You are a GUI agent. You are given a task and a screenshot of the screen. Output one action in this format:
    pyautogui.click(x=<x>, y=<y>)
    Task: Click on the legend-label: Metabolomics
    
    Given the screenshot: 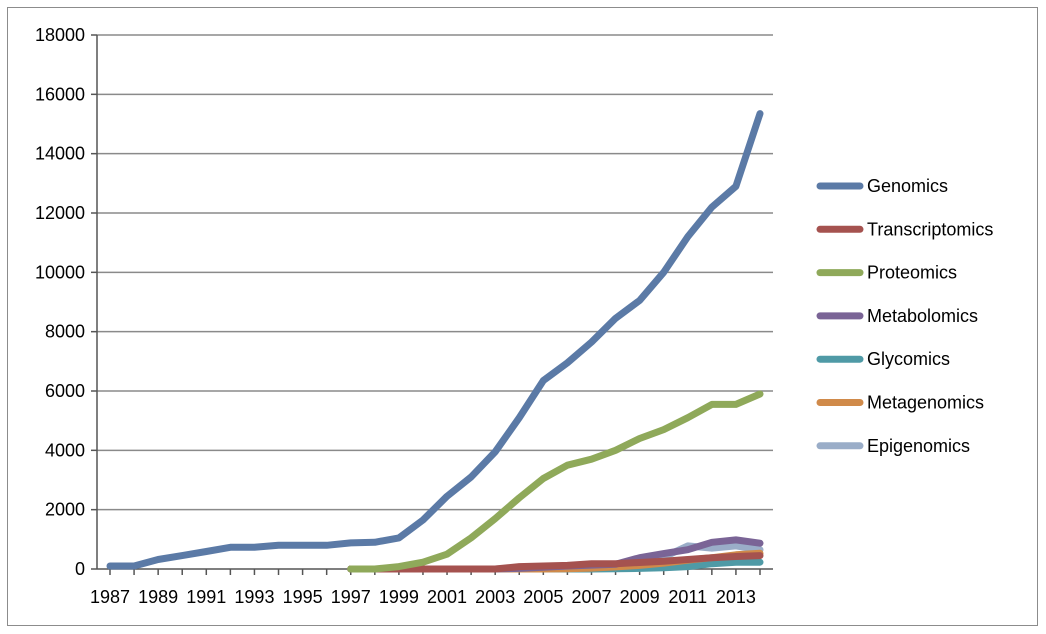 What is the action you would take?
    pyautogui.click(x=922, y=316)
    